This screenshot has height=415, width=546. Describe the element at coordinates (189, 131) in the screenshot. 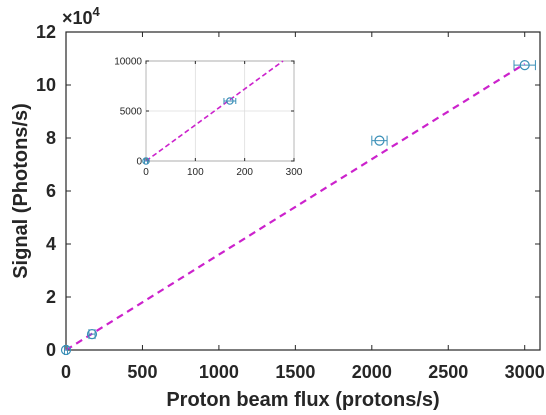

I see `inset-data-points` at that location.